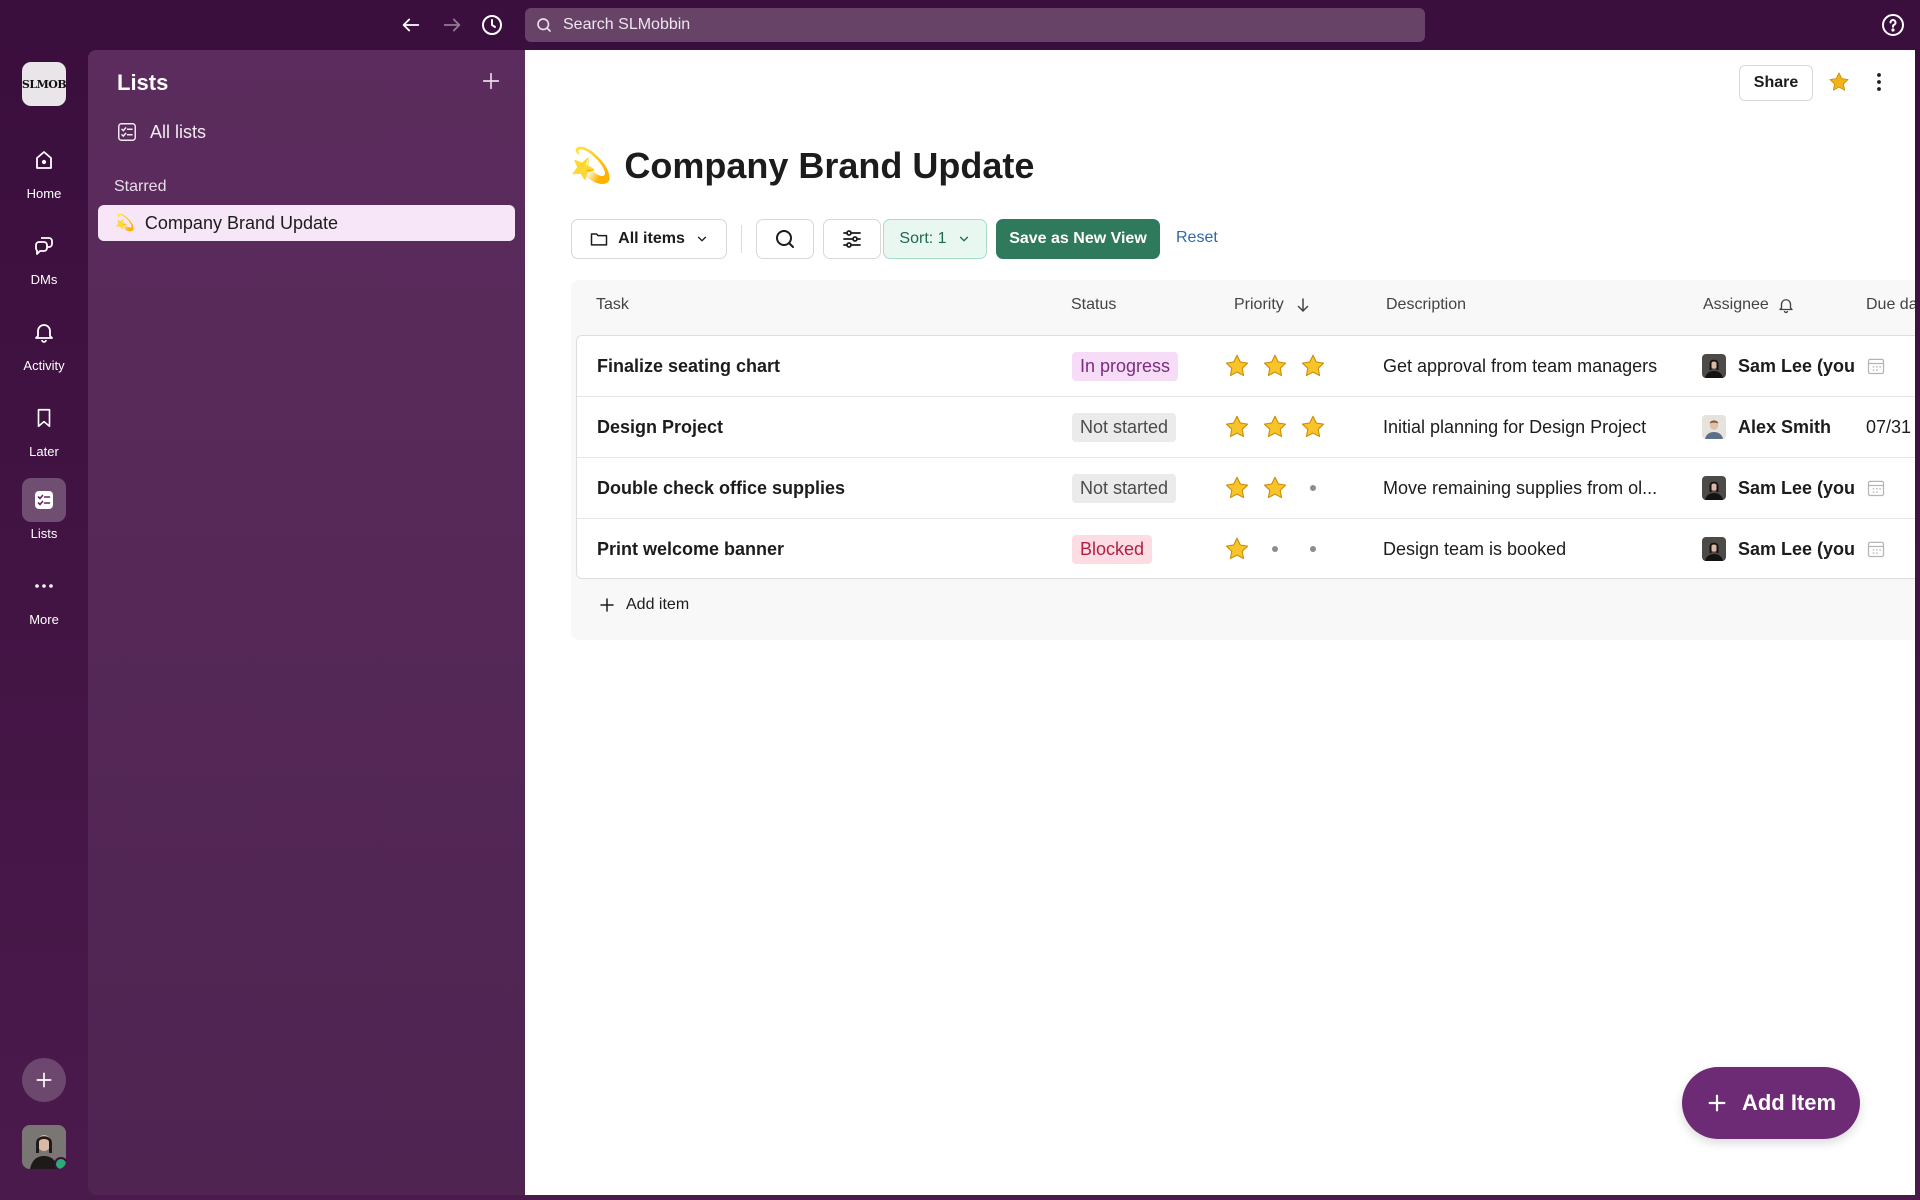 This screenshot has height=1200, width=1920. Describe the element at coordinates (44, 84) in the screenshot. I see `workspace-logo: SLMOB` at that location.